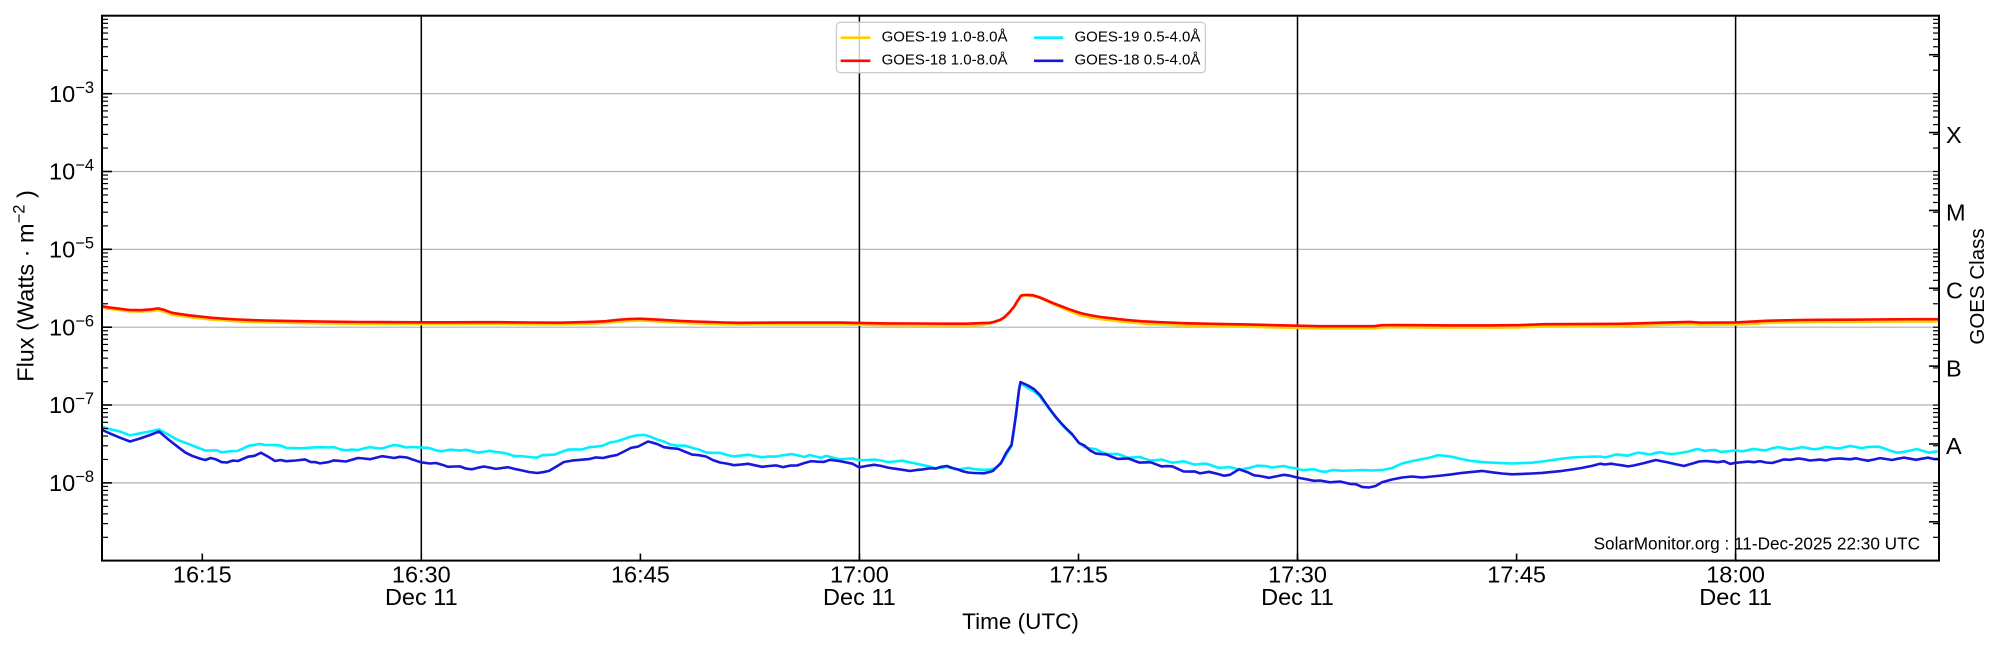  Describe the element at coordinates (1977, 286) in the screenshot. I see `svg-text: GOES Class` at that location.